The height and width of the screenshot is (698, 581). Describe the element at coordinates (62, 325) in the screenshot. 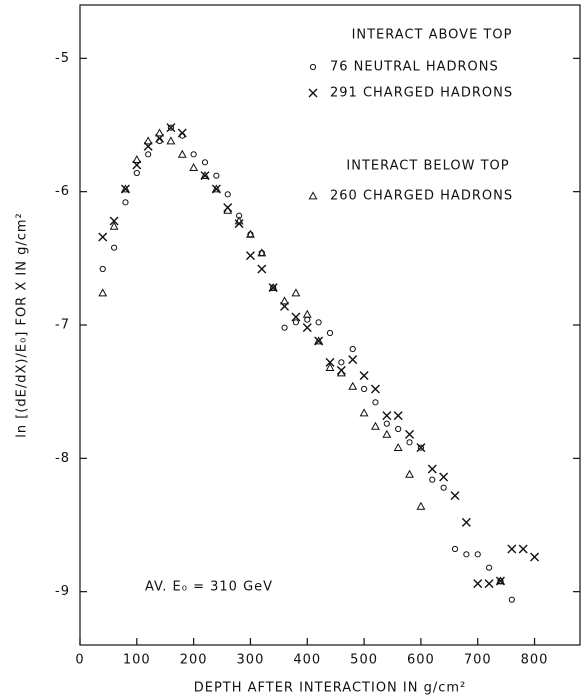

I see `y-tick-label: -7` at that location.